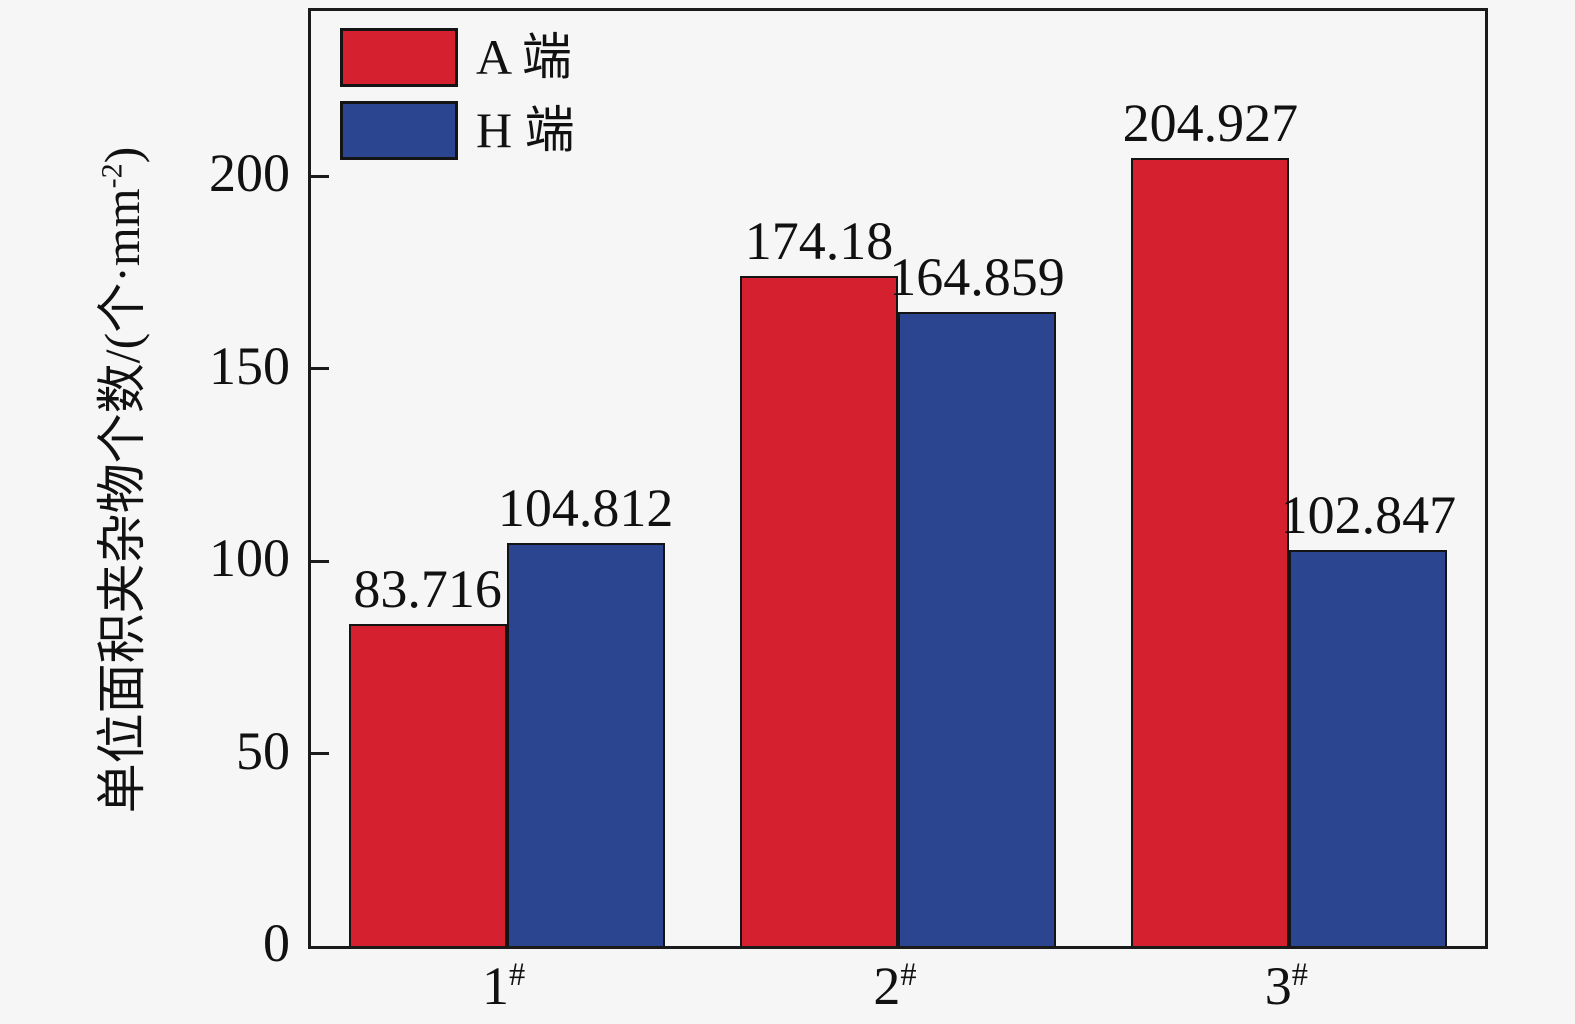 Image resolution: width=1575 pixels, height=1024 pixels. I want to click on bar-value-label: 174.18, so click(819, 240).